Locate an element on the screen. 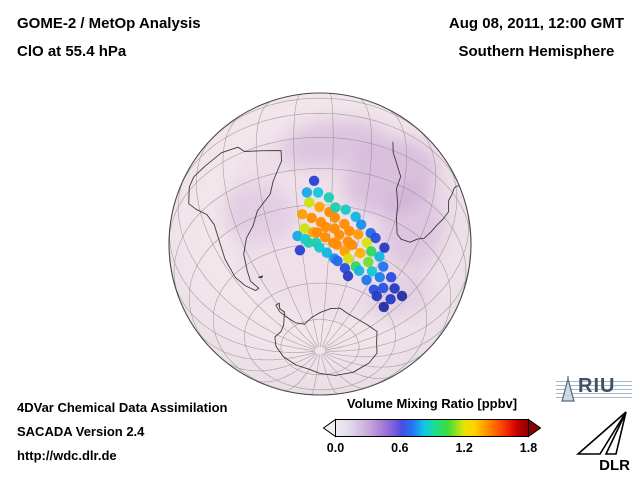  dlr-logo-text: DLR is located at coordinates (614, 465).